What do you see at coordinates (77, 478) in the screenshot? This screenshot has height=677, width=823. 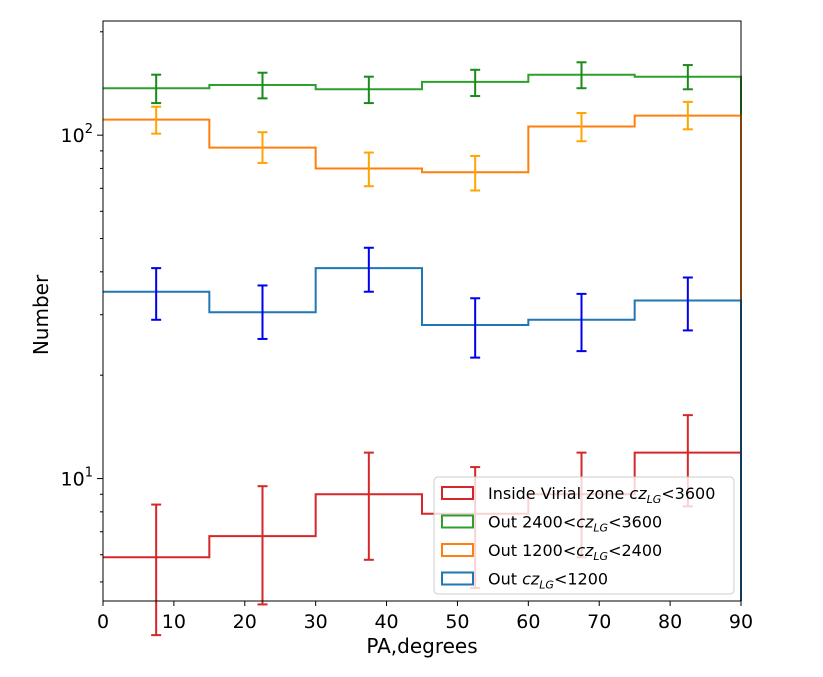 I see `y-tick-label: 10¹` at bounding box center [77, 478].